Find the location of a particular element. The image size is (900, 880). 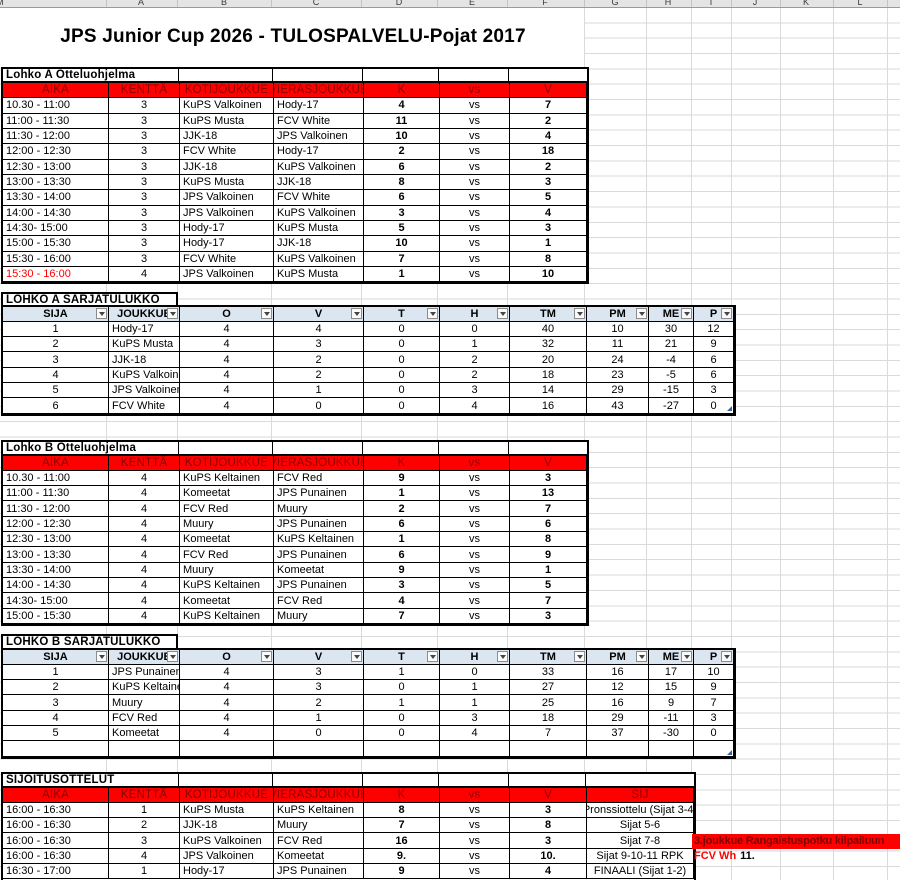

losses-cell: 3 is located at coordinates (475, 391).